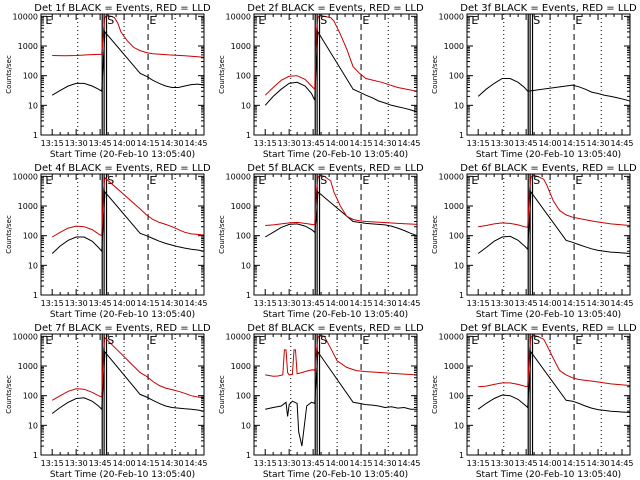 This screenshot has width=640, height=480. I want to click on panel-title: Det 1f BLACK = Events, RED = LLD, so click(122, 8).